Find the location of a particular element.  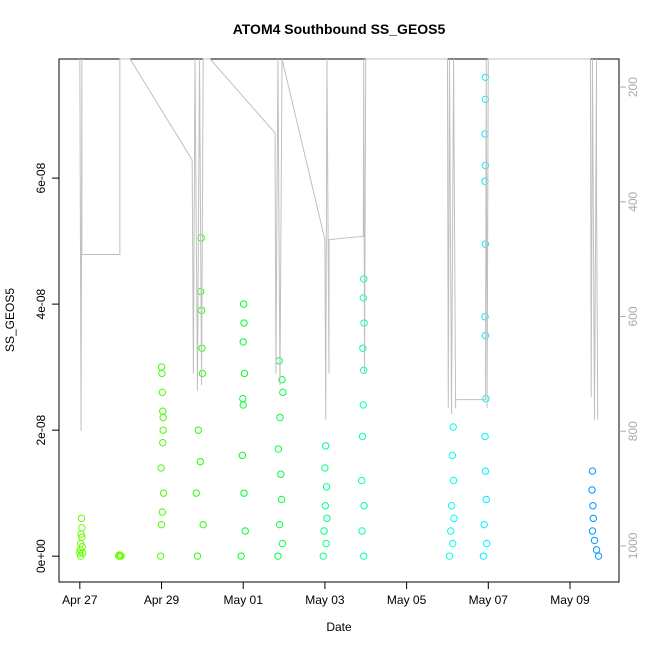

y2-tick-label: 1000 is located at coordinates (633, 545).